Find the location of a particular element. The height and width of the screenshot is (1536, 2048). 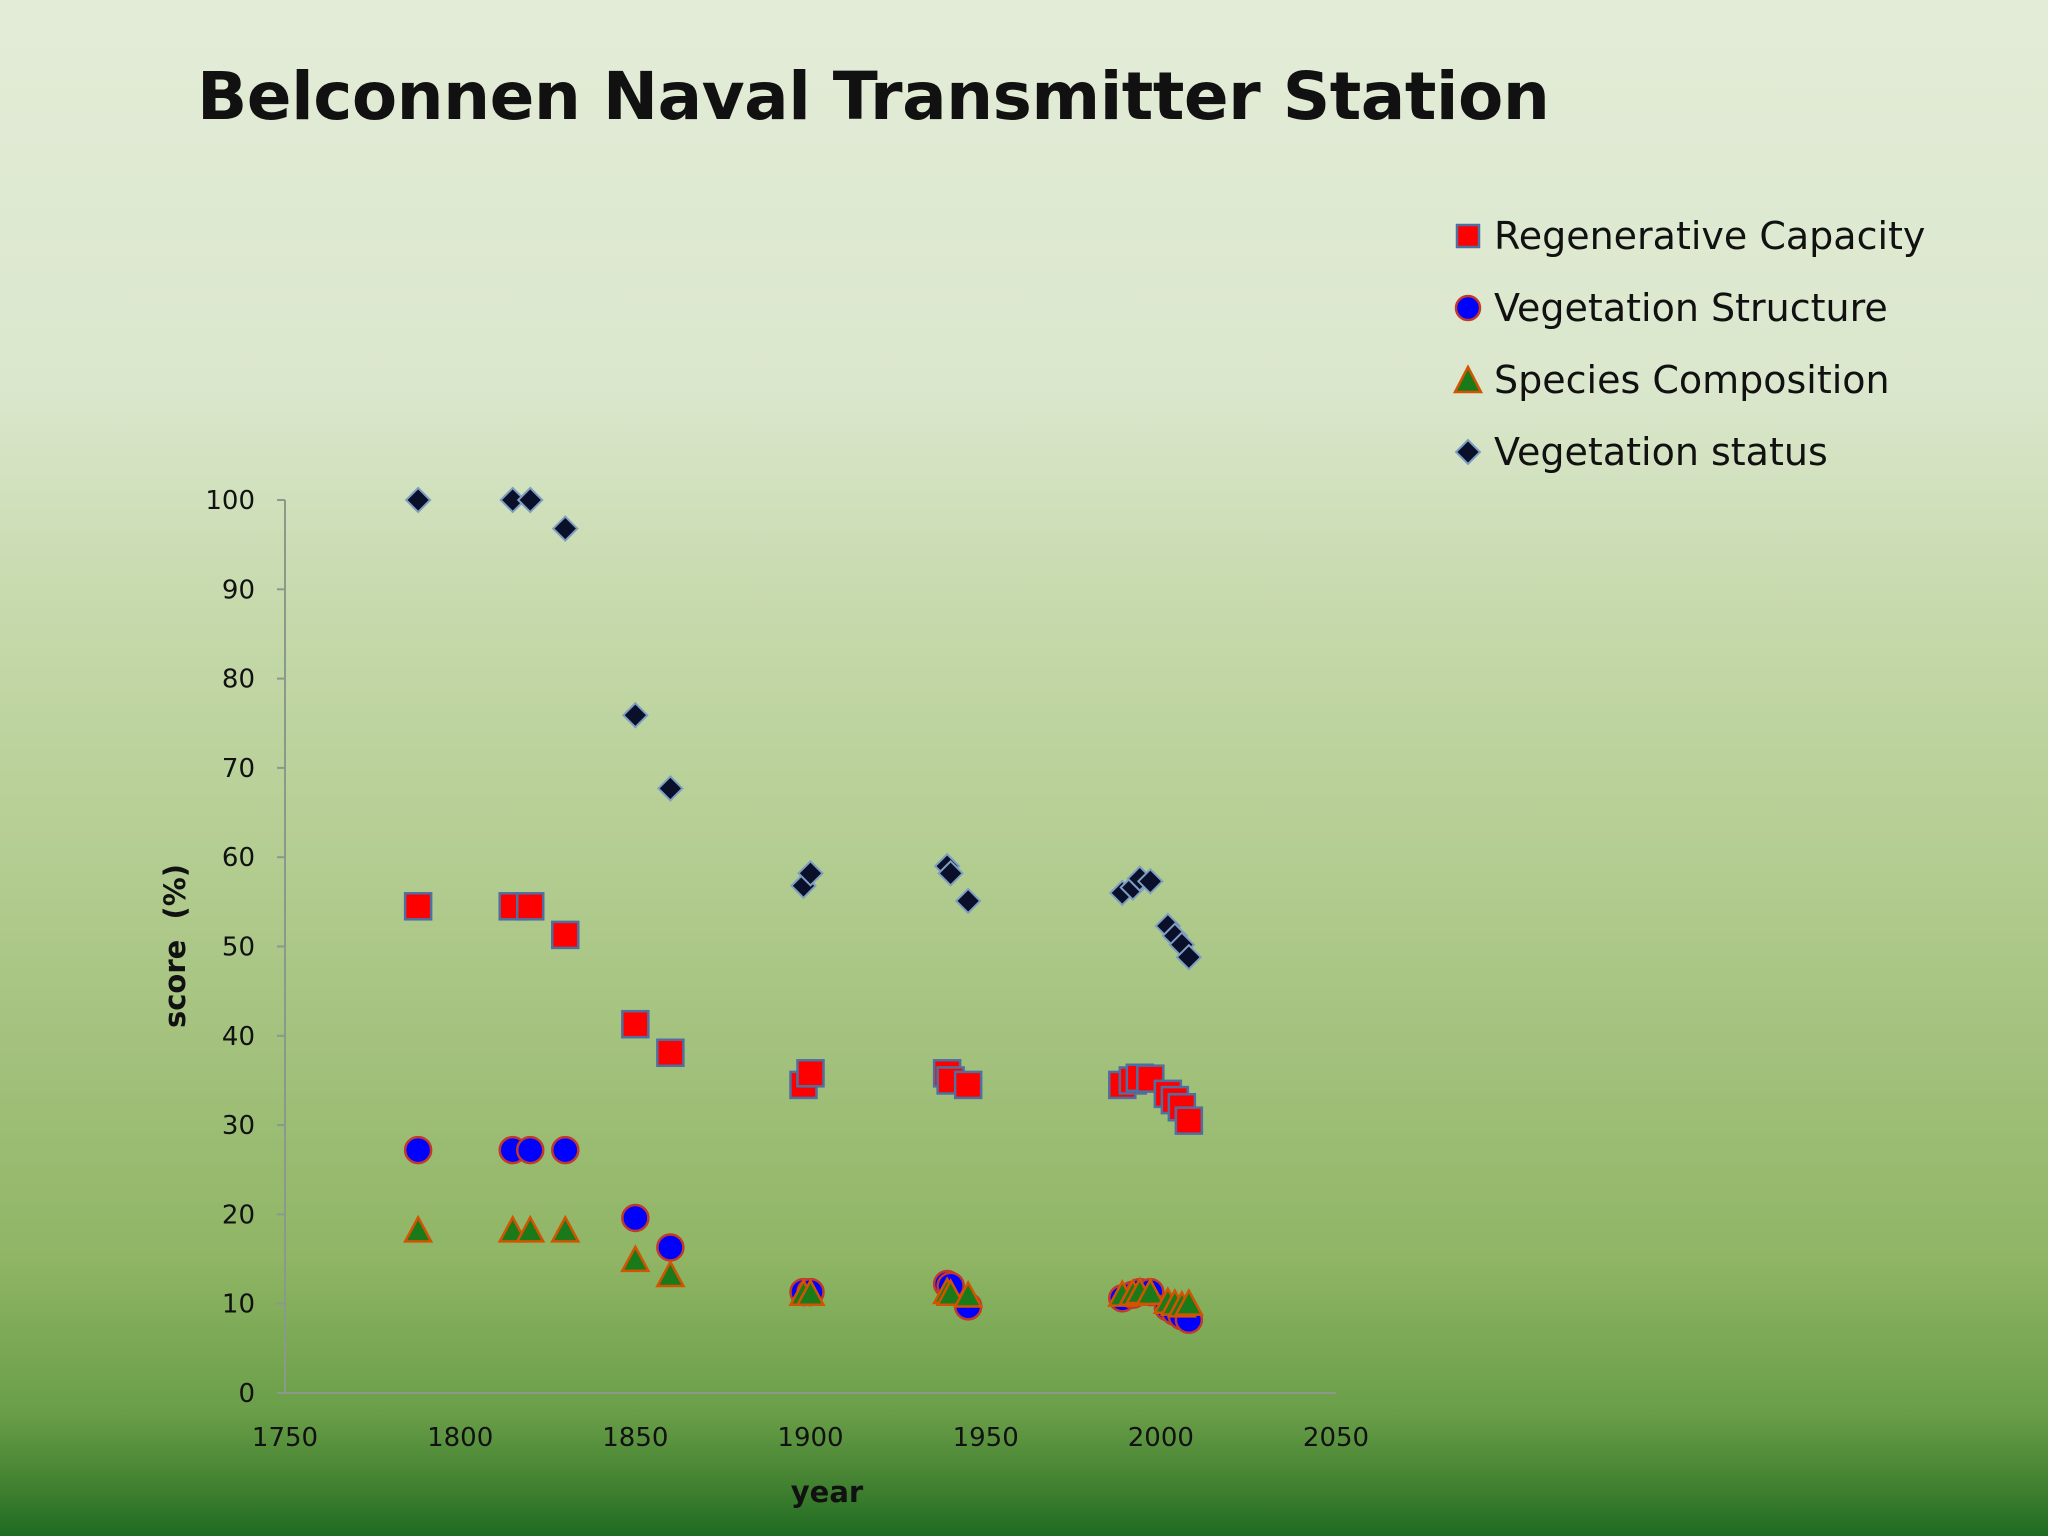

legend-item-regenerative-capacity: Regenerative Capacity is located at coordinates (1687, 236).